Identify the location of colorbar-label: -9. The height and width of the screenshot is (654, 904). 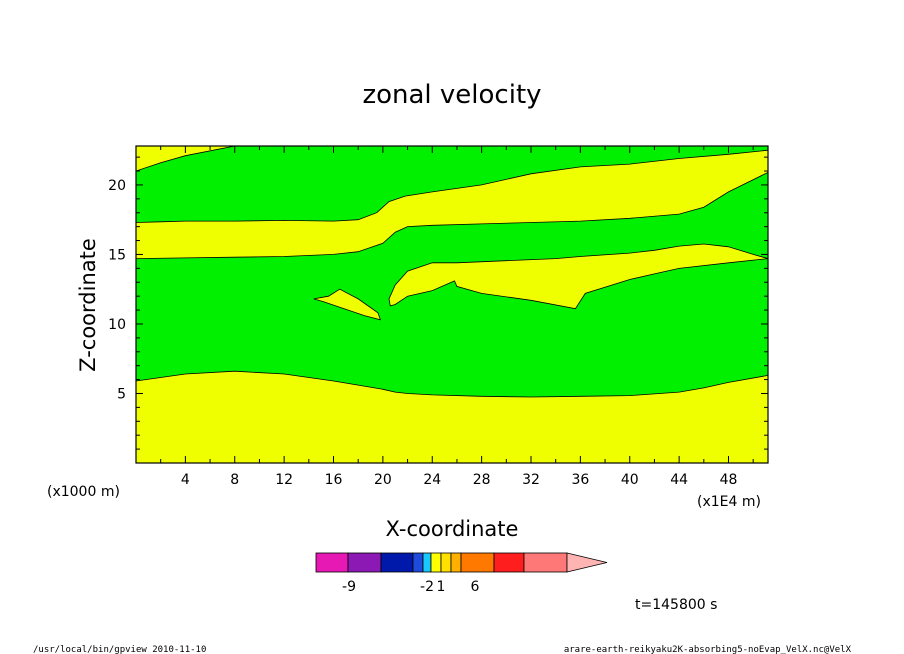
(349, 587).